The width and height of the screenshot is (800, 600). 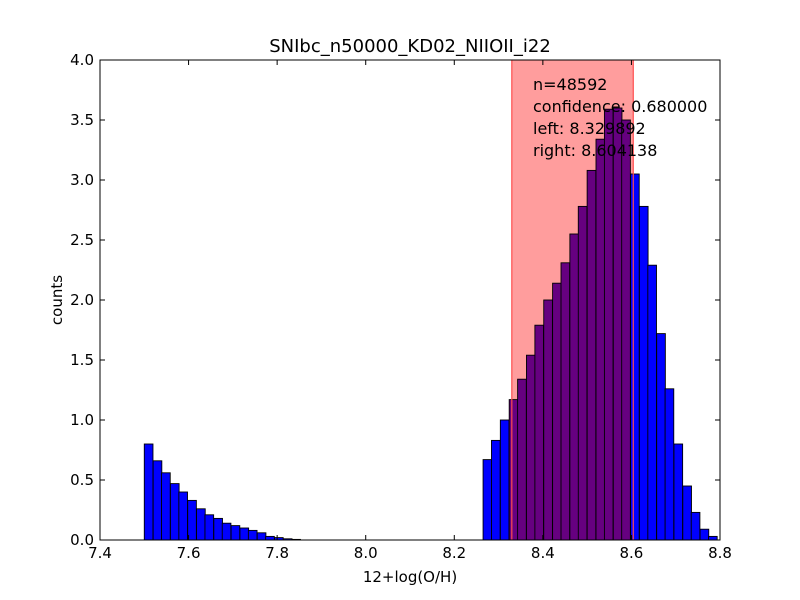 What do you see at coordinates (82, 360) in the screenshot?
I see `y-tick-label-3: 1.5` at bounding box center [82, 360].